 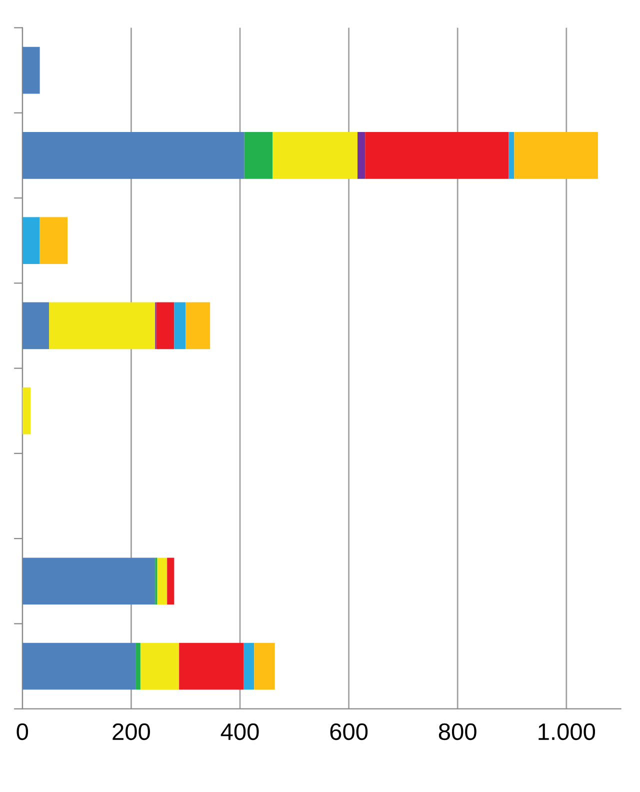 What do you see at coordinates (131, 731) in the screenshot?
I see `x-tick-label: 200` at bounding box center [131, 731].